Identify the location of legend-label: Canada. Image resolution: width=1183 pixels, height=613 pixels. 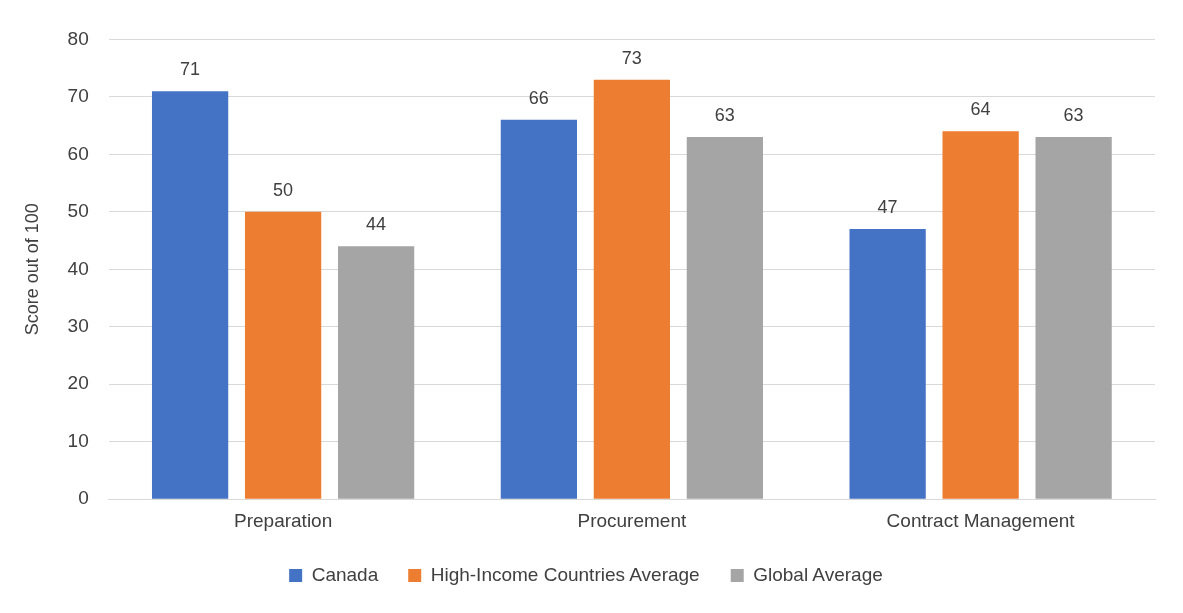
(345, 574).